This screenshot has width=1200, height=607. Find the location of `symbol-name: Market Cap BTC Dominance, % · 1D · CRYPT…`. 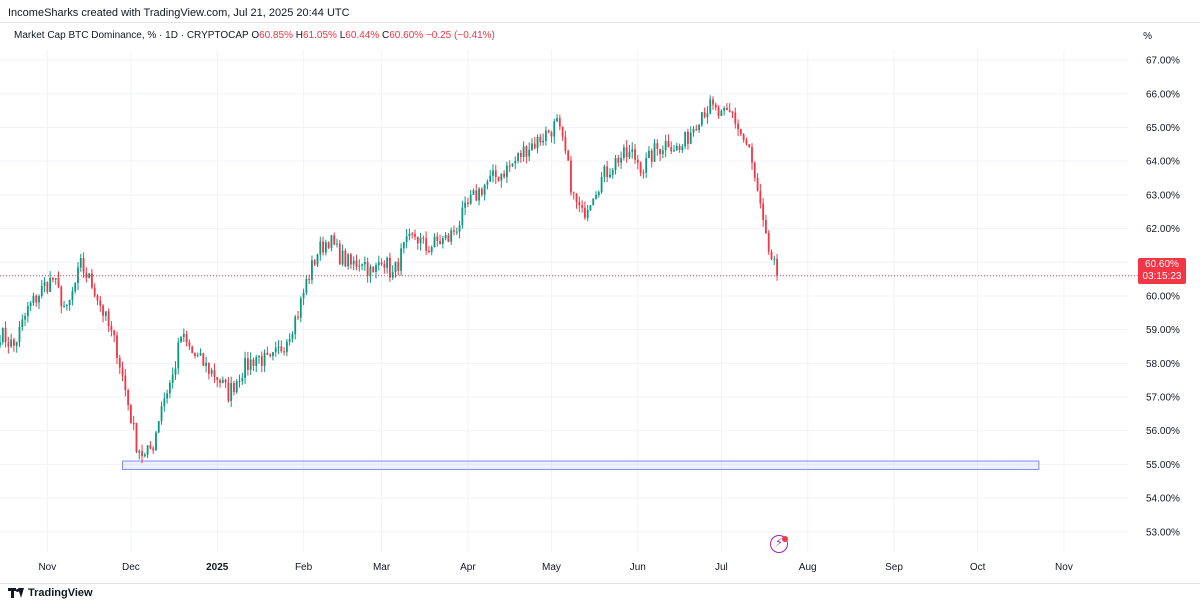

symbol-name: Market Cap BTC Dominance, % · 1D · CRYPT… is located at coordinates (131, 35).